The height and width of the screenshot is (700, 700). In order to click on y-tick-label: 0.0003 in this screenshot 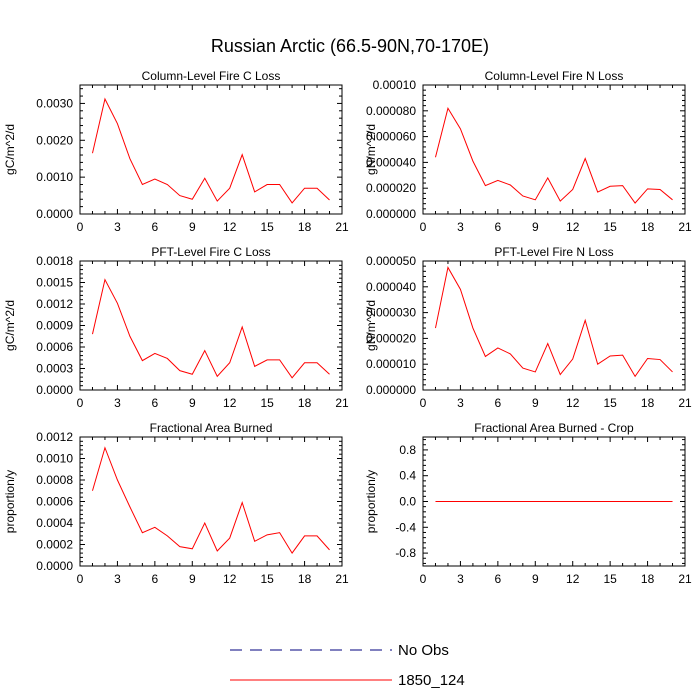, I will do `click(54, 369)`.